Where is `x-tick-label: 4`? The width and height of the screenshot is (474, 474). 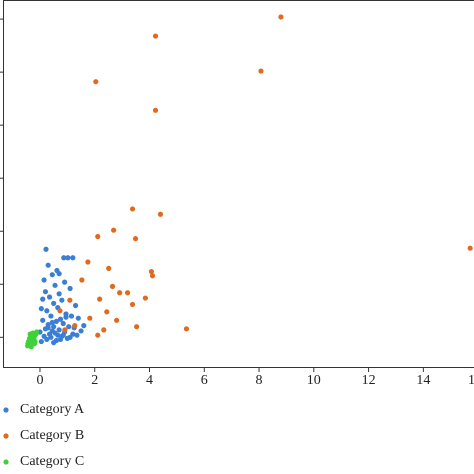
x-tick-label: 4 is located at coordinates (149, 380).